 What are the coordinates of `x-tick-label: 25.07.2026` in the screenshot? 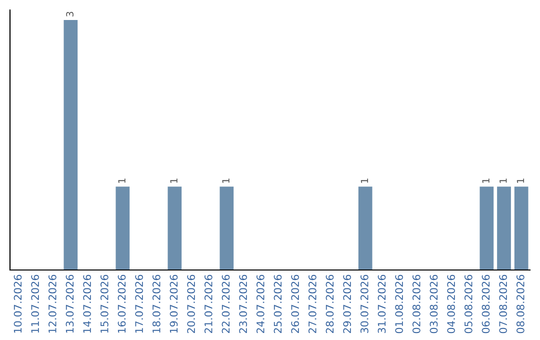 It's located at (278, 304).